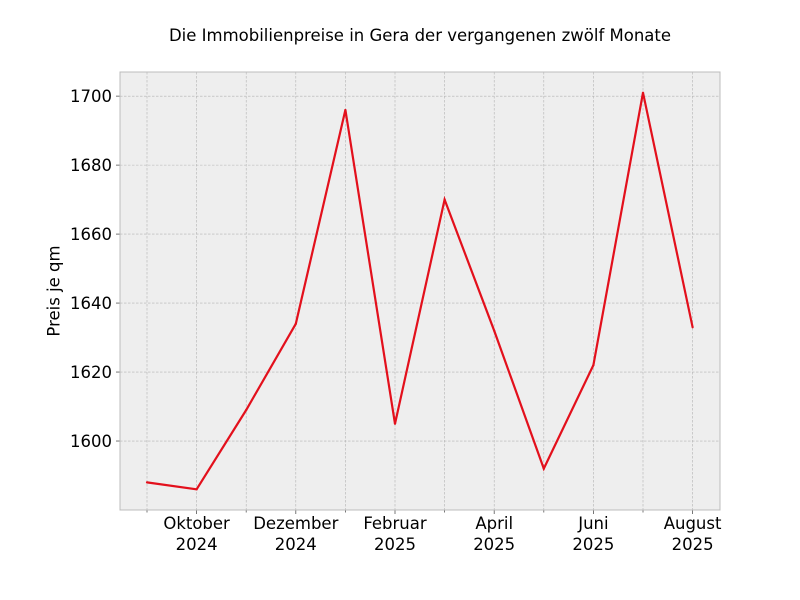  What do you see at coordinates (494, 523) in the screenshot?
I see `x-tick-label: April` at bounding box center [494, 523].